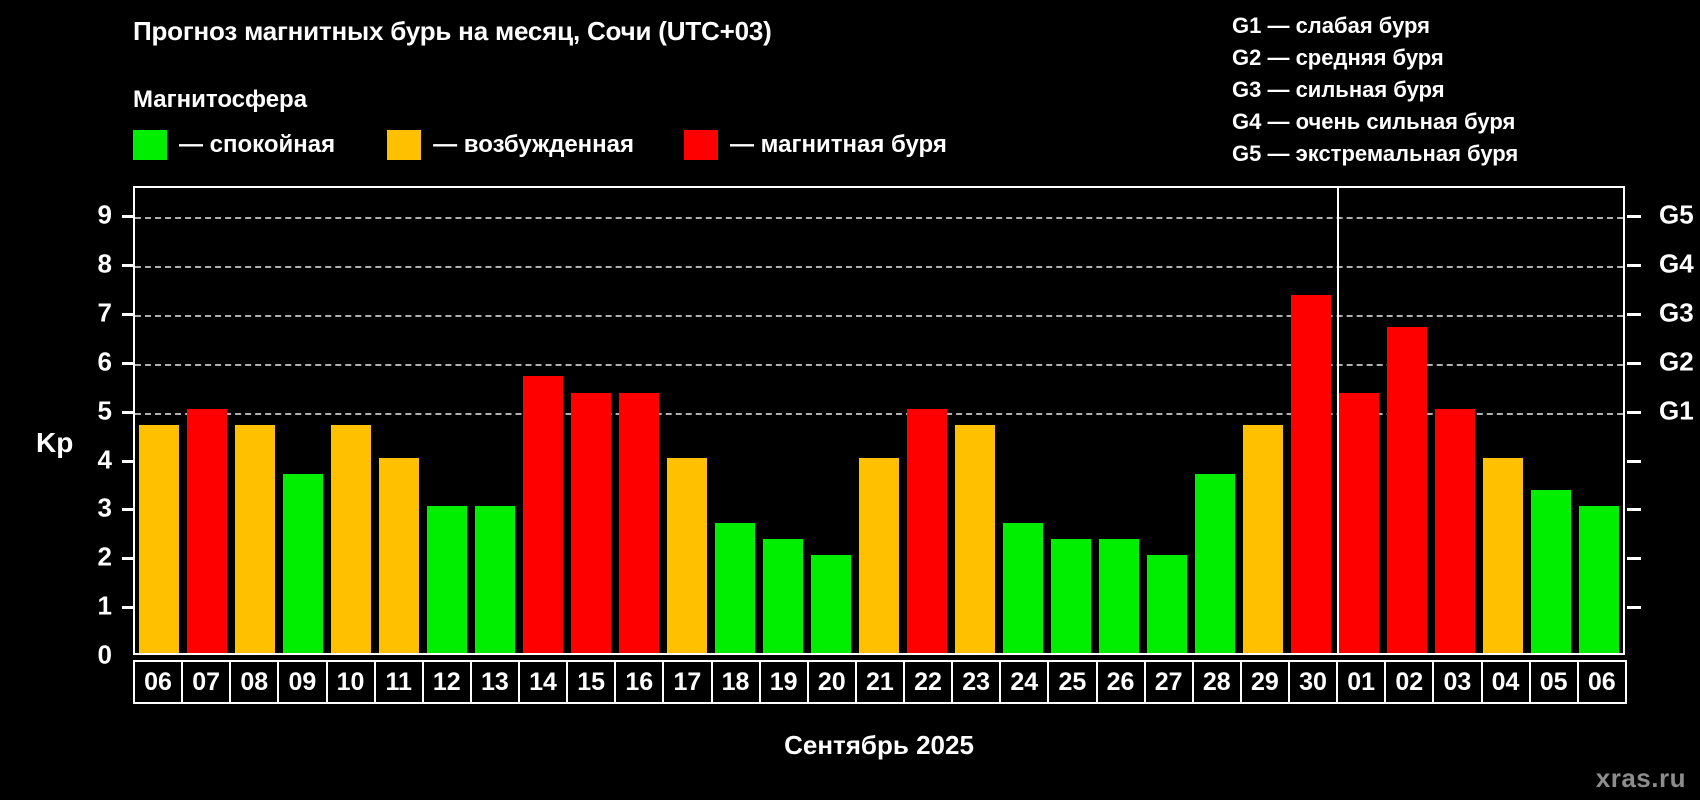 The image size is (1700, 800). What do you see at coordinates (404, 145) in the screenshot?
I see `legend-swatch-unsettled-icon` at bounding box center [404, 145].